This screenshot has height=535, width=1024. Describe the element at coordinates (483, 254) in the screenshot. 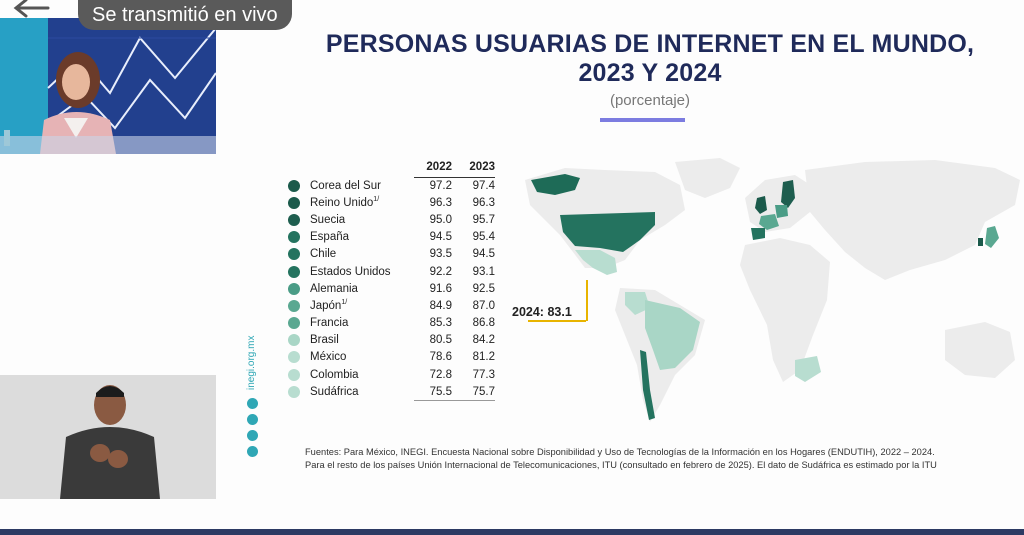

I see `value-2023: 94.5` at that location.